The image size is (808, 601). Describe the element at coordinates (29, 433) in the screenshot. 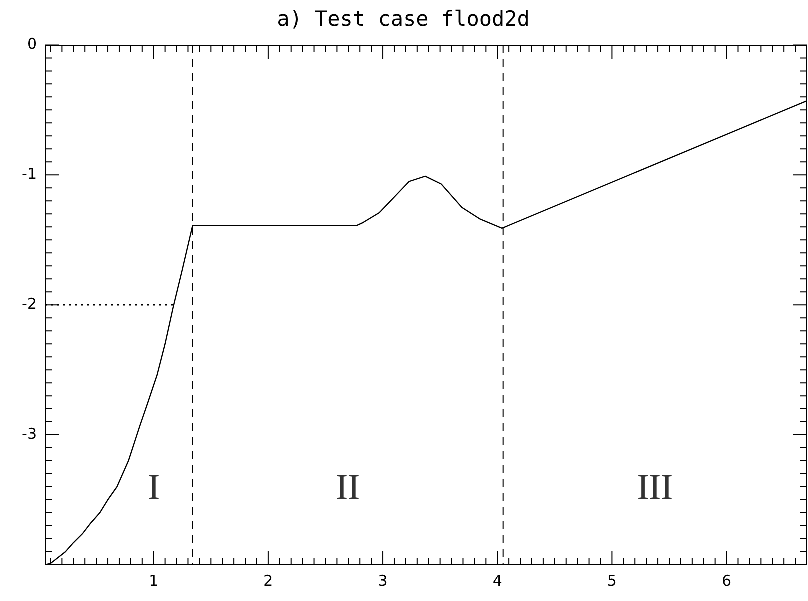

I see `y-tick-label: -3` at that location.